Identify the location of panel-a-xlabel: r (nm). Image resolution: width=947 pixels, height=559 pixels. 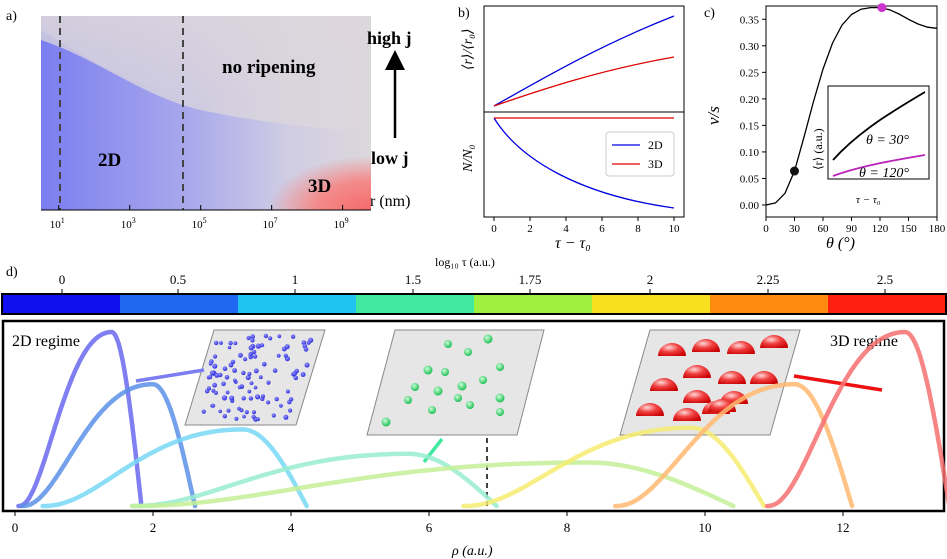
(390, 201).